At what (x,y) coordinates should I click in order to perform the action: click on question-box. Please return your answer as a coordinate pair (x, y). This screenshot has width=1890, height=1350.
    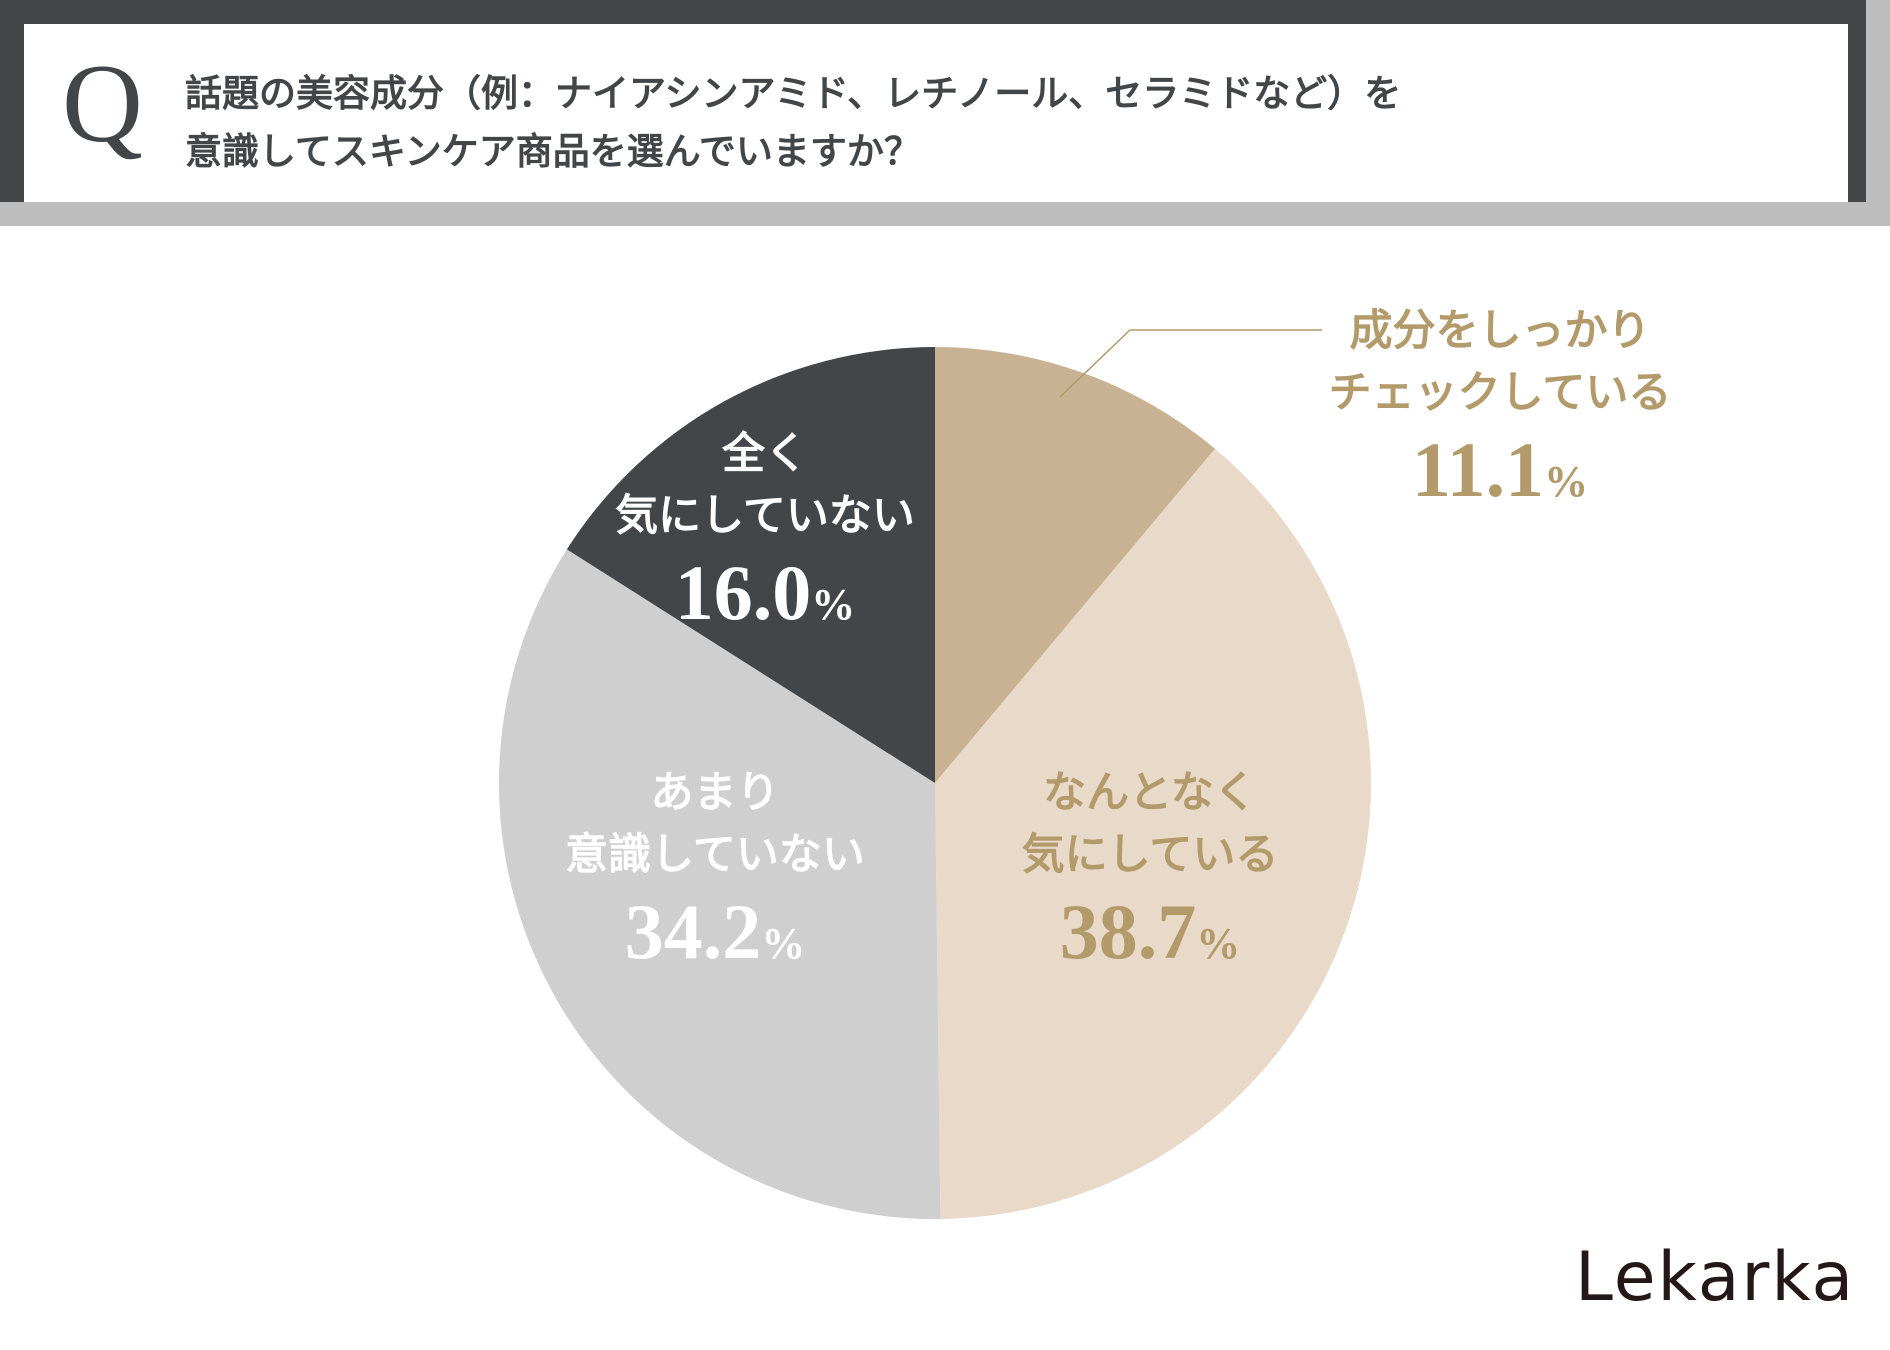
    Looking at the image, I should click on (936, 113).